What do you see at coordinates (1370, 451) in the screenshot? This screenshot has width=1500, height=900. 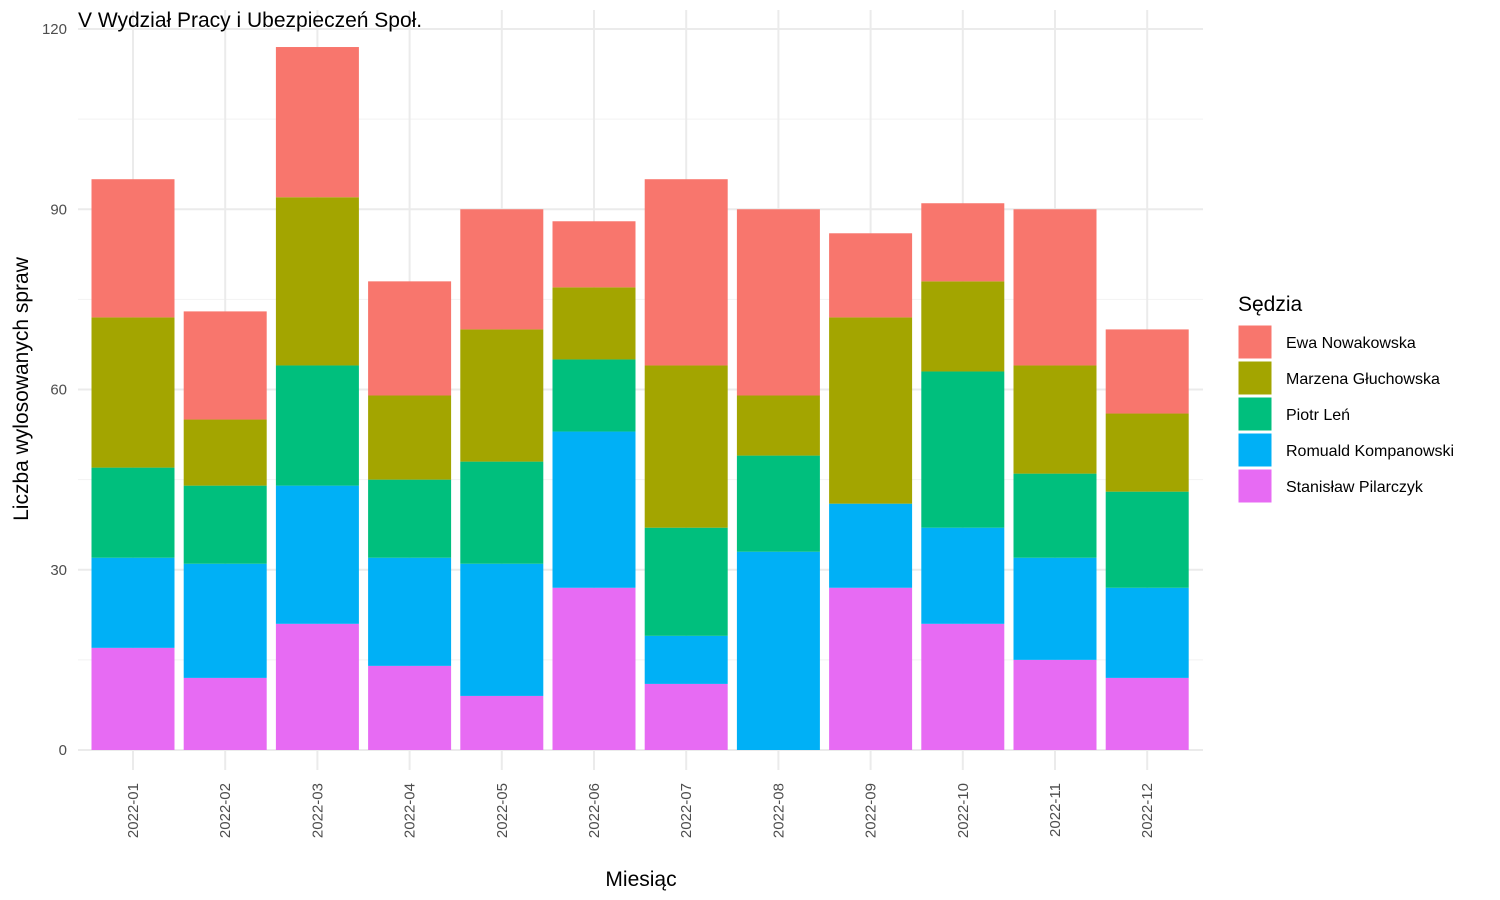 I see `legend-label: Romuald Kompanowski` at bounding box center [1370, 451].